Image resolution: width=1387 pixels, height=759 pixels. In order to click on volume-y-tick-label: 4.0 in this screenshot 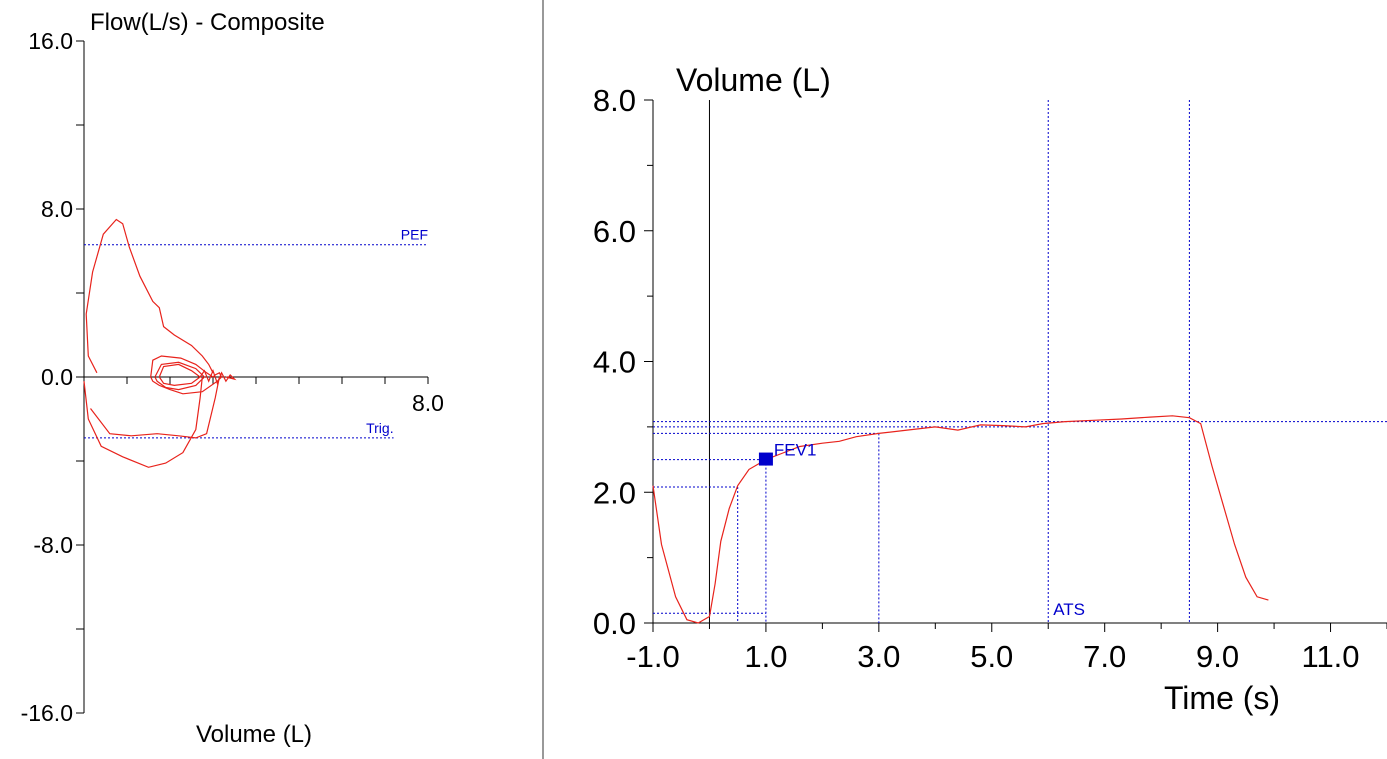, I will do `click(614, 362)`.